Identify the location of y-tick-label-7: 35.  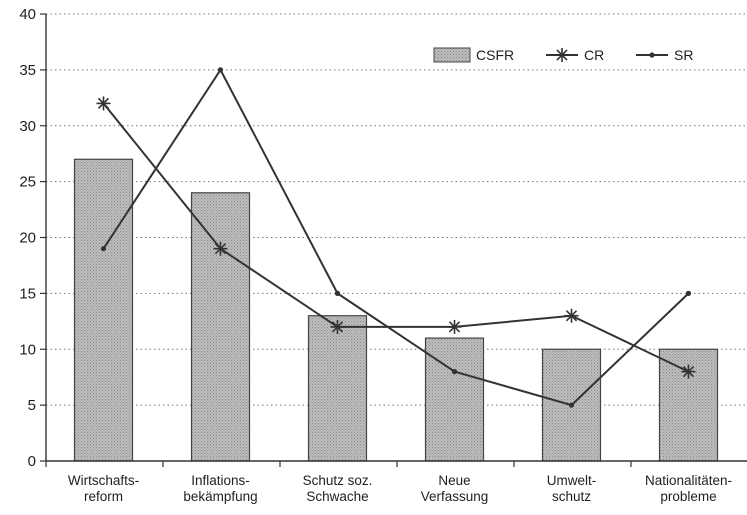
(27, 70).